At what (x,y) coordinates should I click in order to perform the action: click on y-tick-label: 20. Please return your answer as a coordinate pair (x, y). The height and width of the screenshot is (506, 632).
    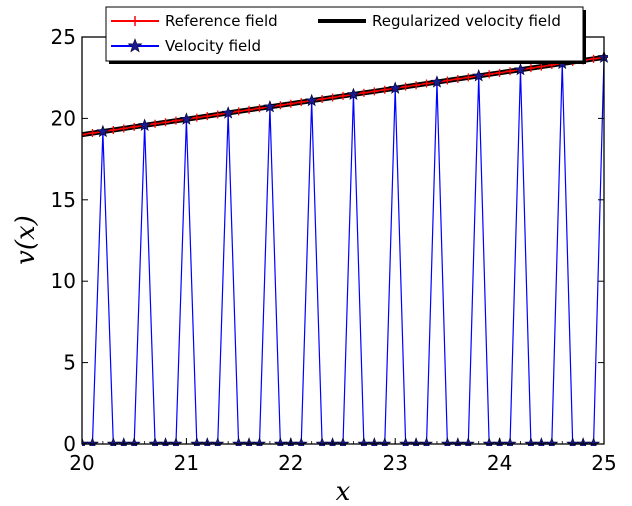
    Looking at the image, I should click on (63, 118).